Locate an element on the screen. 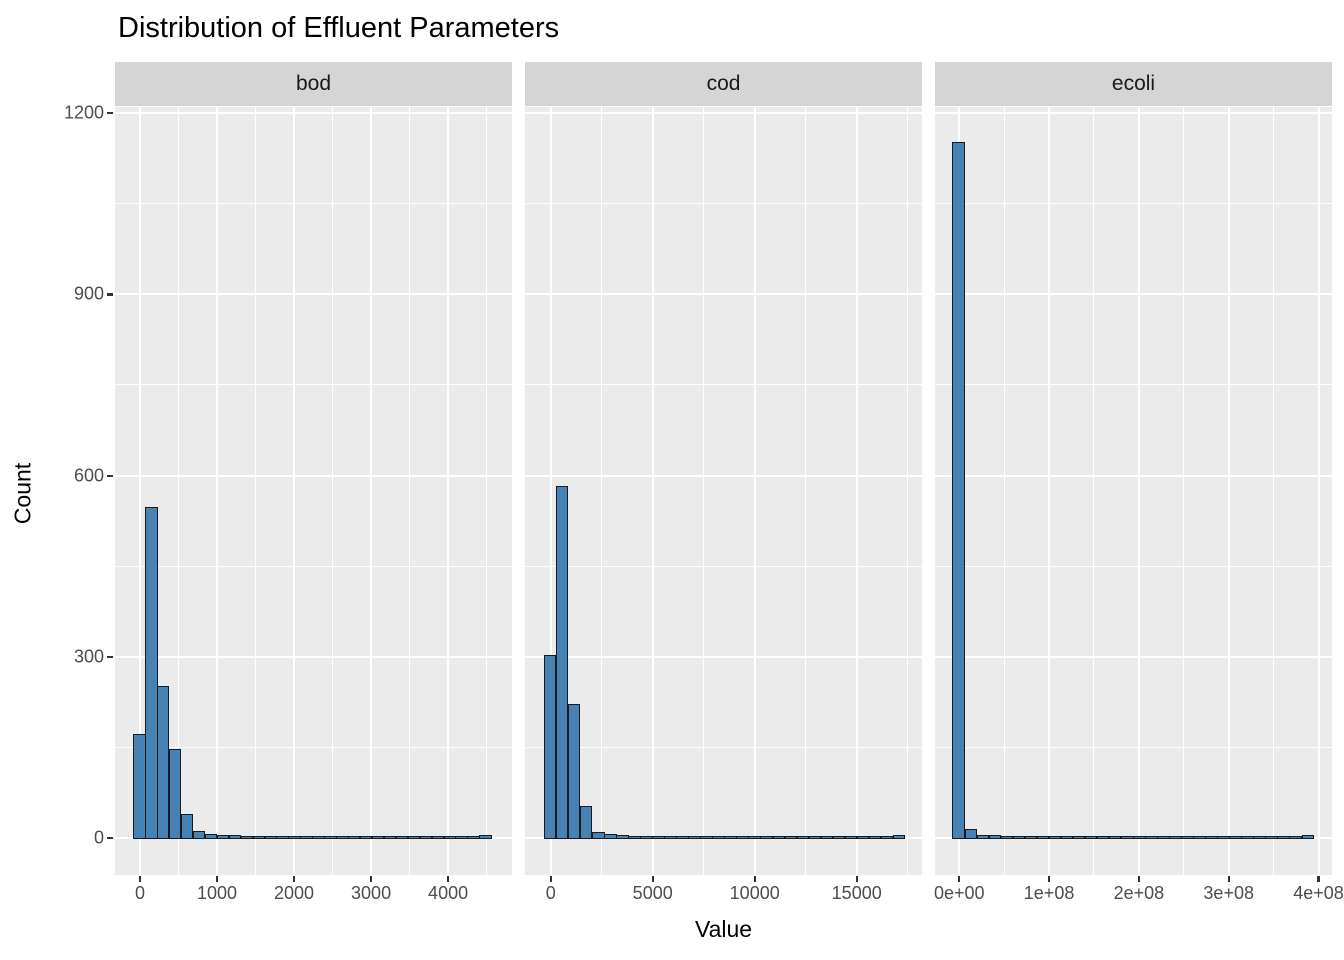  facet-label: bod is located at coordinates (313, 83).